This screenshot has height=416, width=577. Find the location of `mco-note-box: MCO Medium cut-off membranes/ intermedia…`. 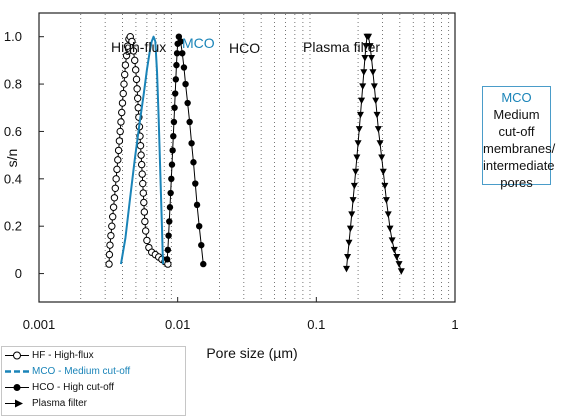

mco-note-box: MCO Medium cut-off membranes/ intermedia… is located at coordinates (519, 138).